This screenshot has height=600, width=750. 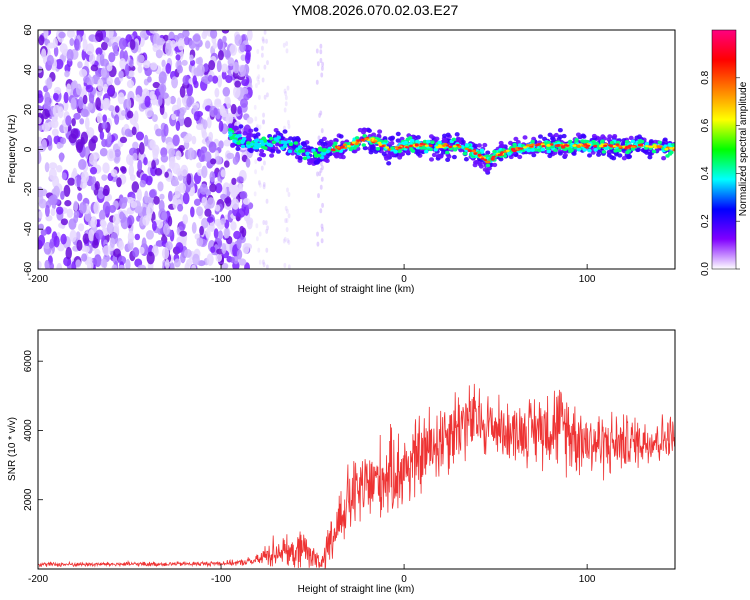 What do you see at coordinates (724, 149) in the screenshot?
I see `colorbar-strip` at bounding box center [724, 149].